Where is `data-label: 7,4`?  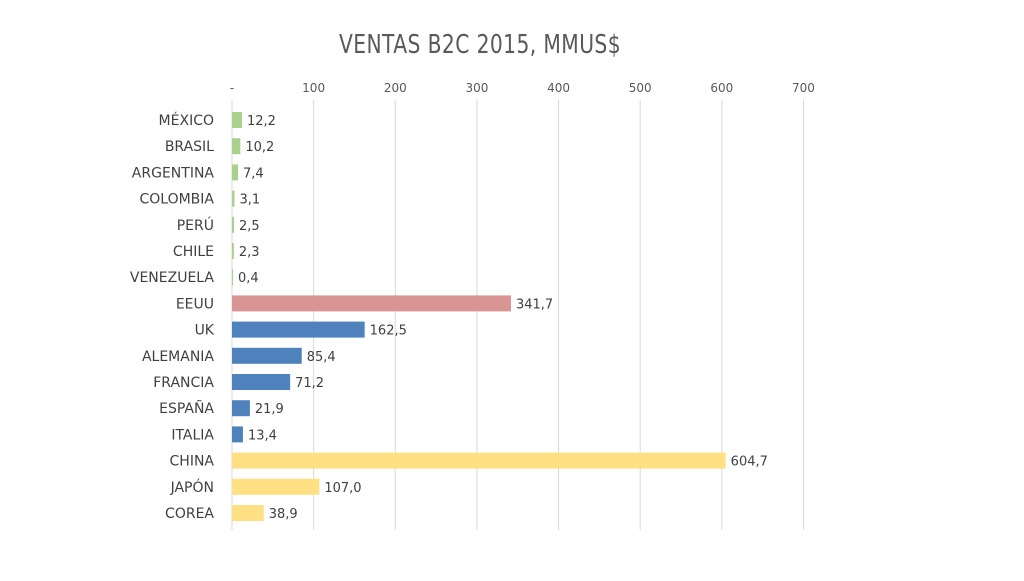
data-label: 7,4 is located at coordinates (253, 173).